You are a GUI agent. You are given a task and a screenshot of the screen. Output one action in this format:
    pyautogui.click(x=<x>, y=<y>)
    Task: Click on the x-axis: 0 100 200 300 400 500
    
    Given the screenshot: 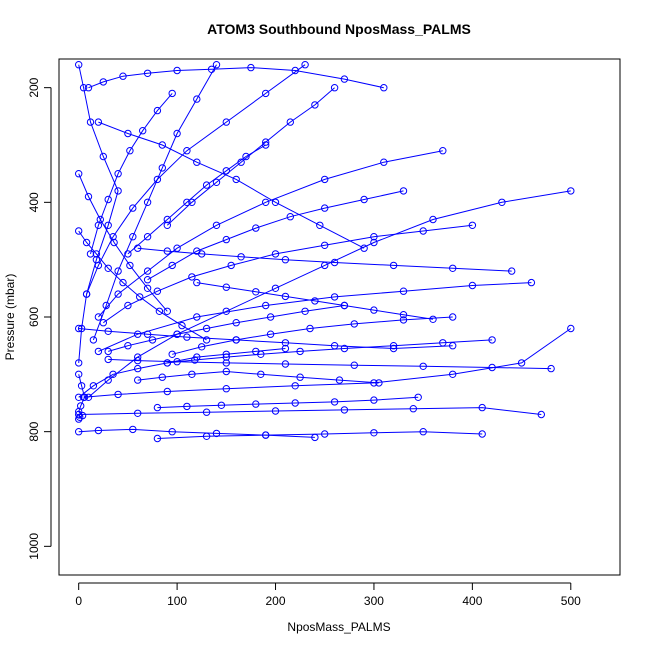 What is the action you would take?
    pyautogui.click(x=328, y=595)
    